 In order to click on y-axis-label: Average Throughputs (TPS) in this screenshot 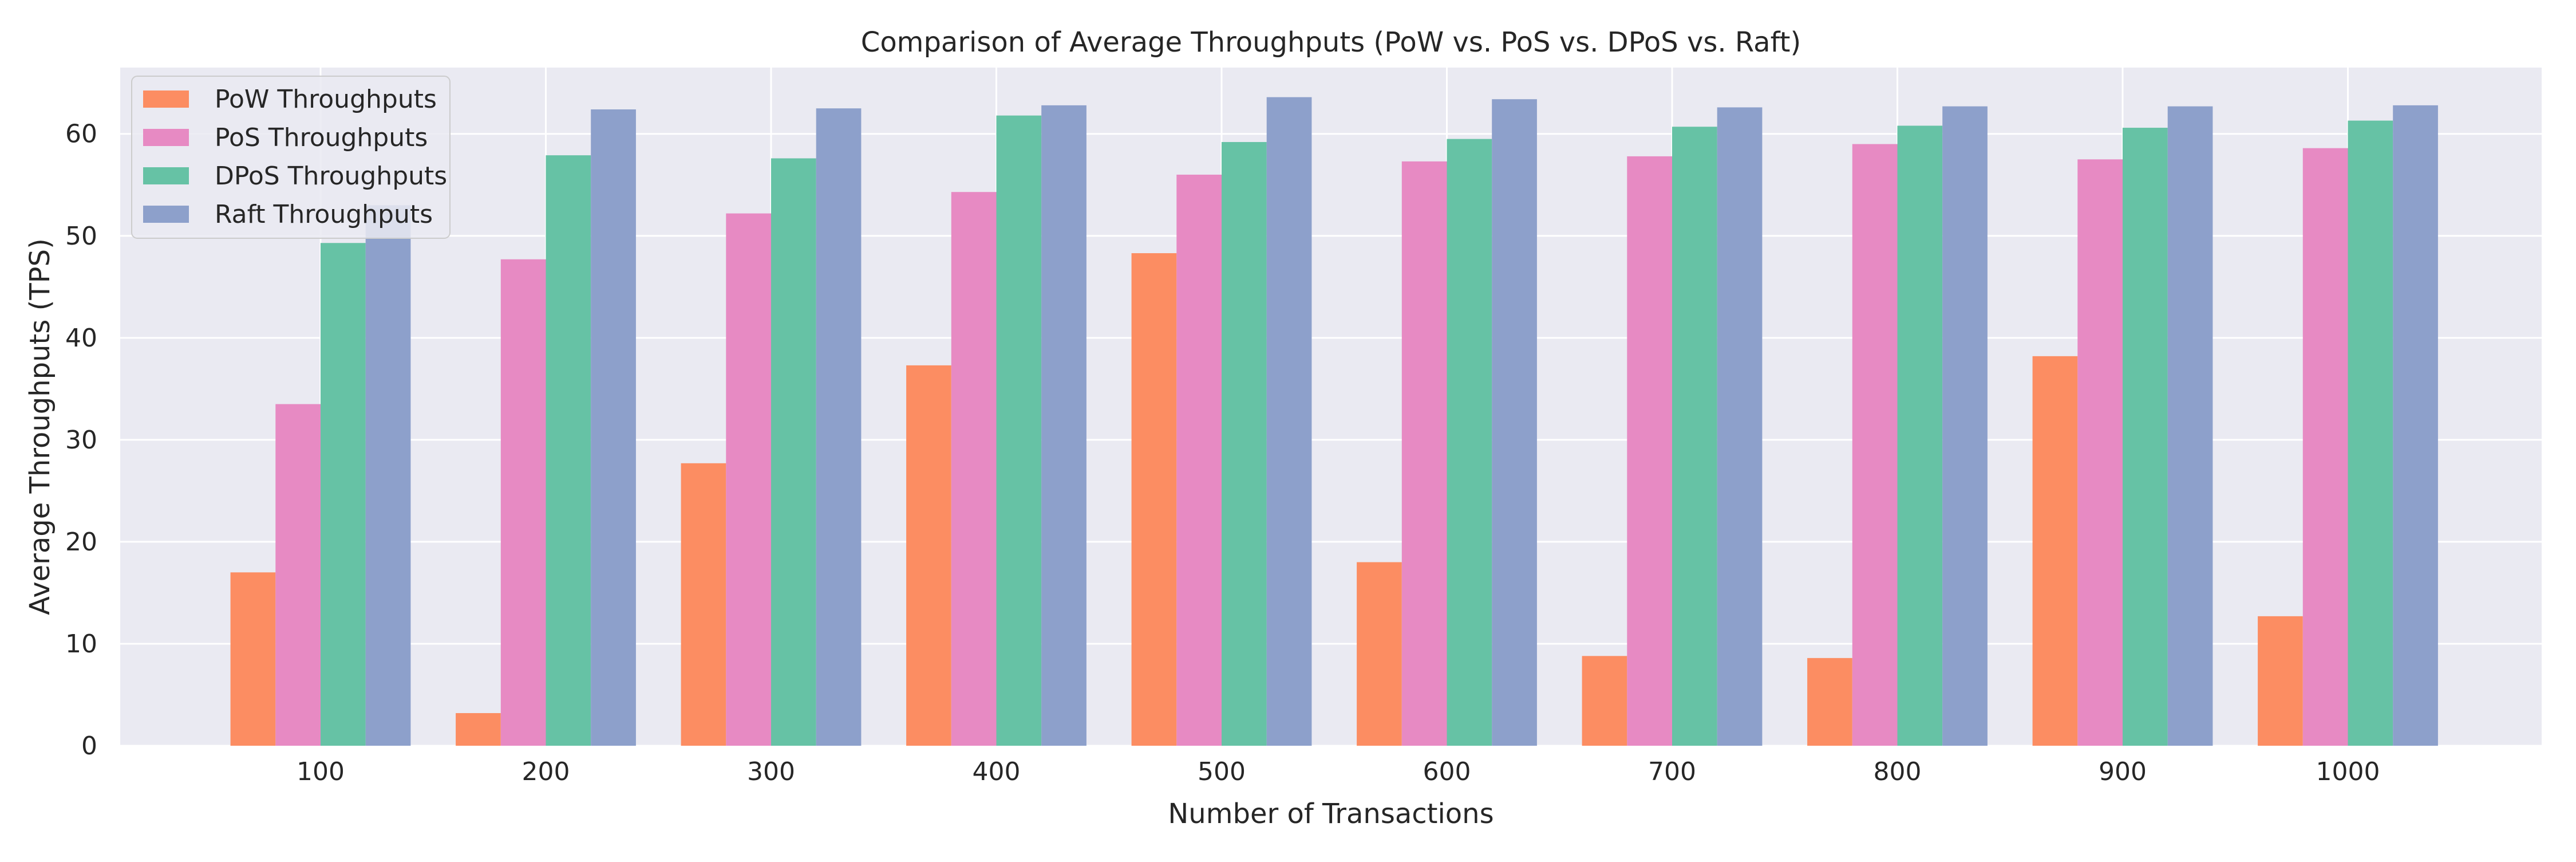, I will do `click(40, 427)`.